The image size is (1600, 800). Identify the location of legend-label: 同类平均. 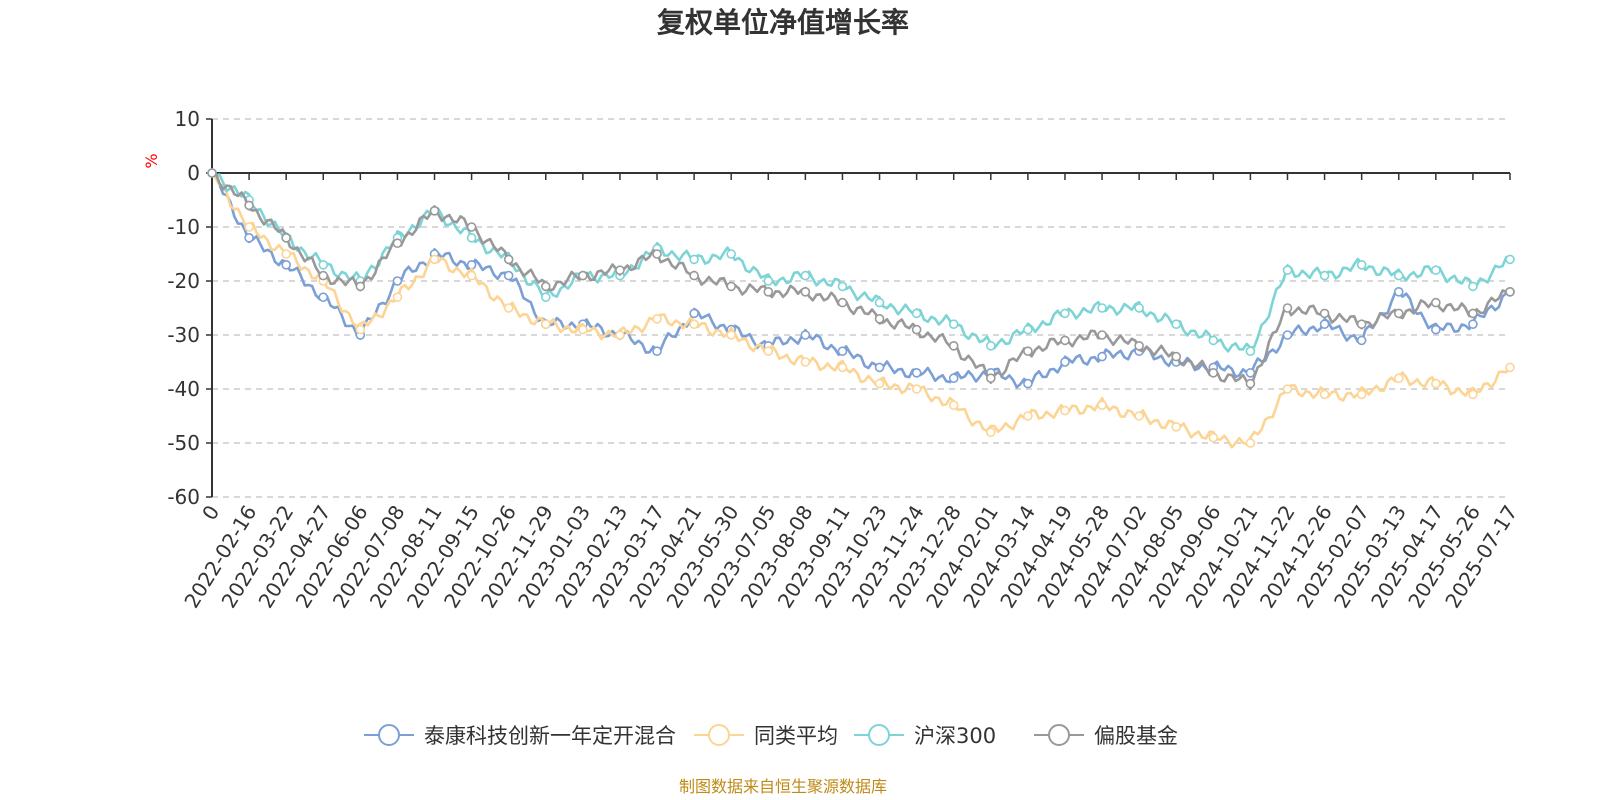
(796, 736).